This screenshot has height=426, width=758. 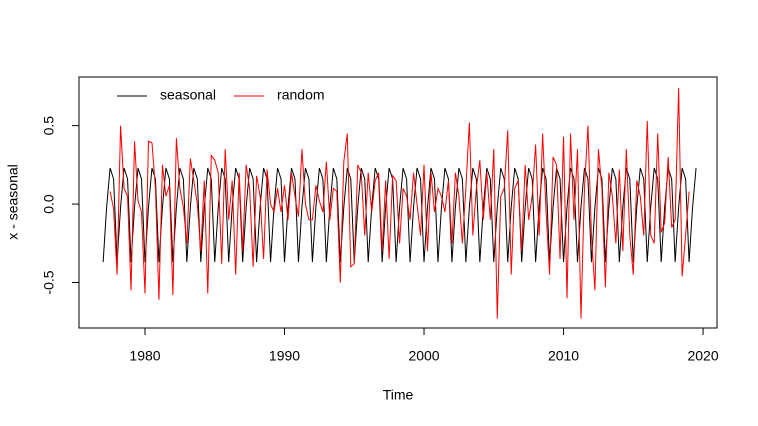 I want to click on x-tick-label: 2010, so click(x=563, y=356).